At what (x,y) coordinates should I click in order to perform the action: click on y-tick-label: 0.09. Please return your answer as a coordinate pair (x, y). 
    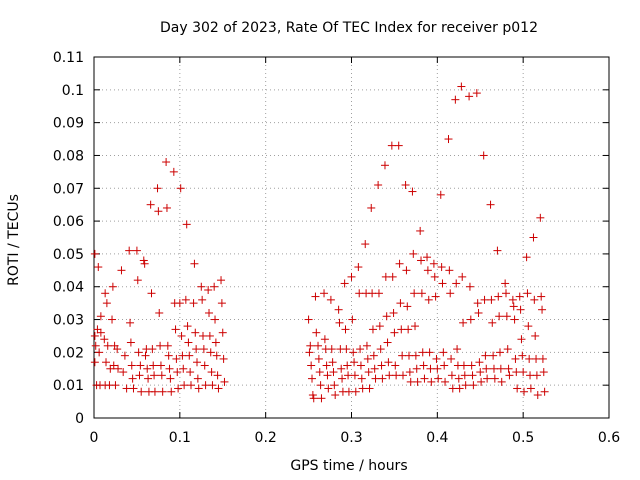
    Looking at the image, I should click on (68, 124).